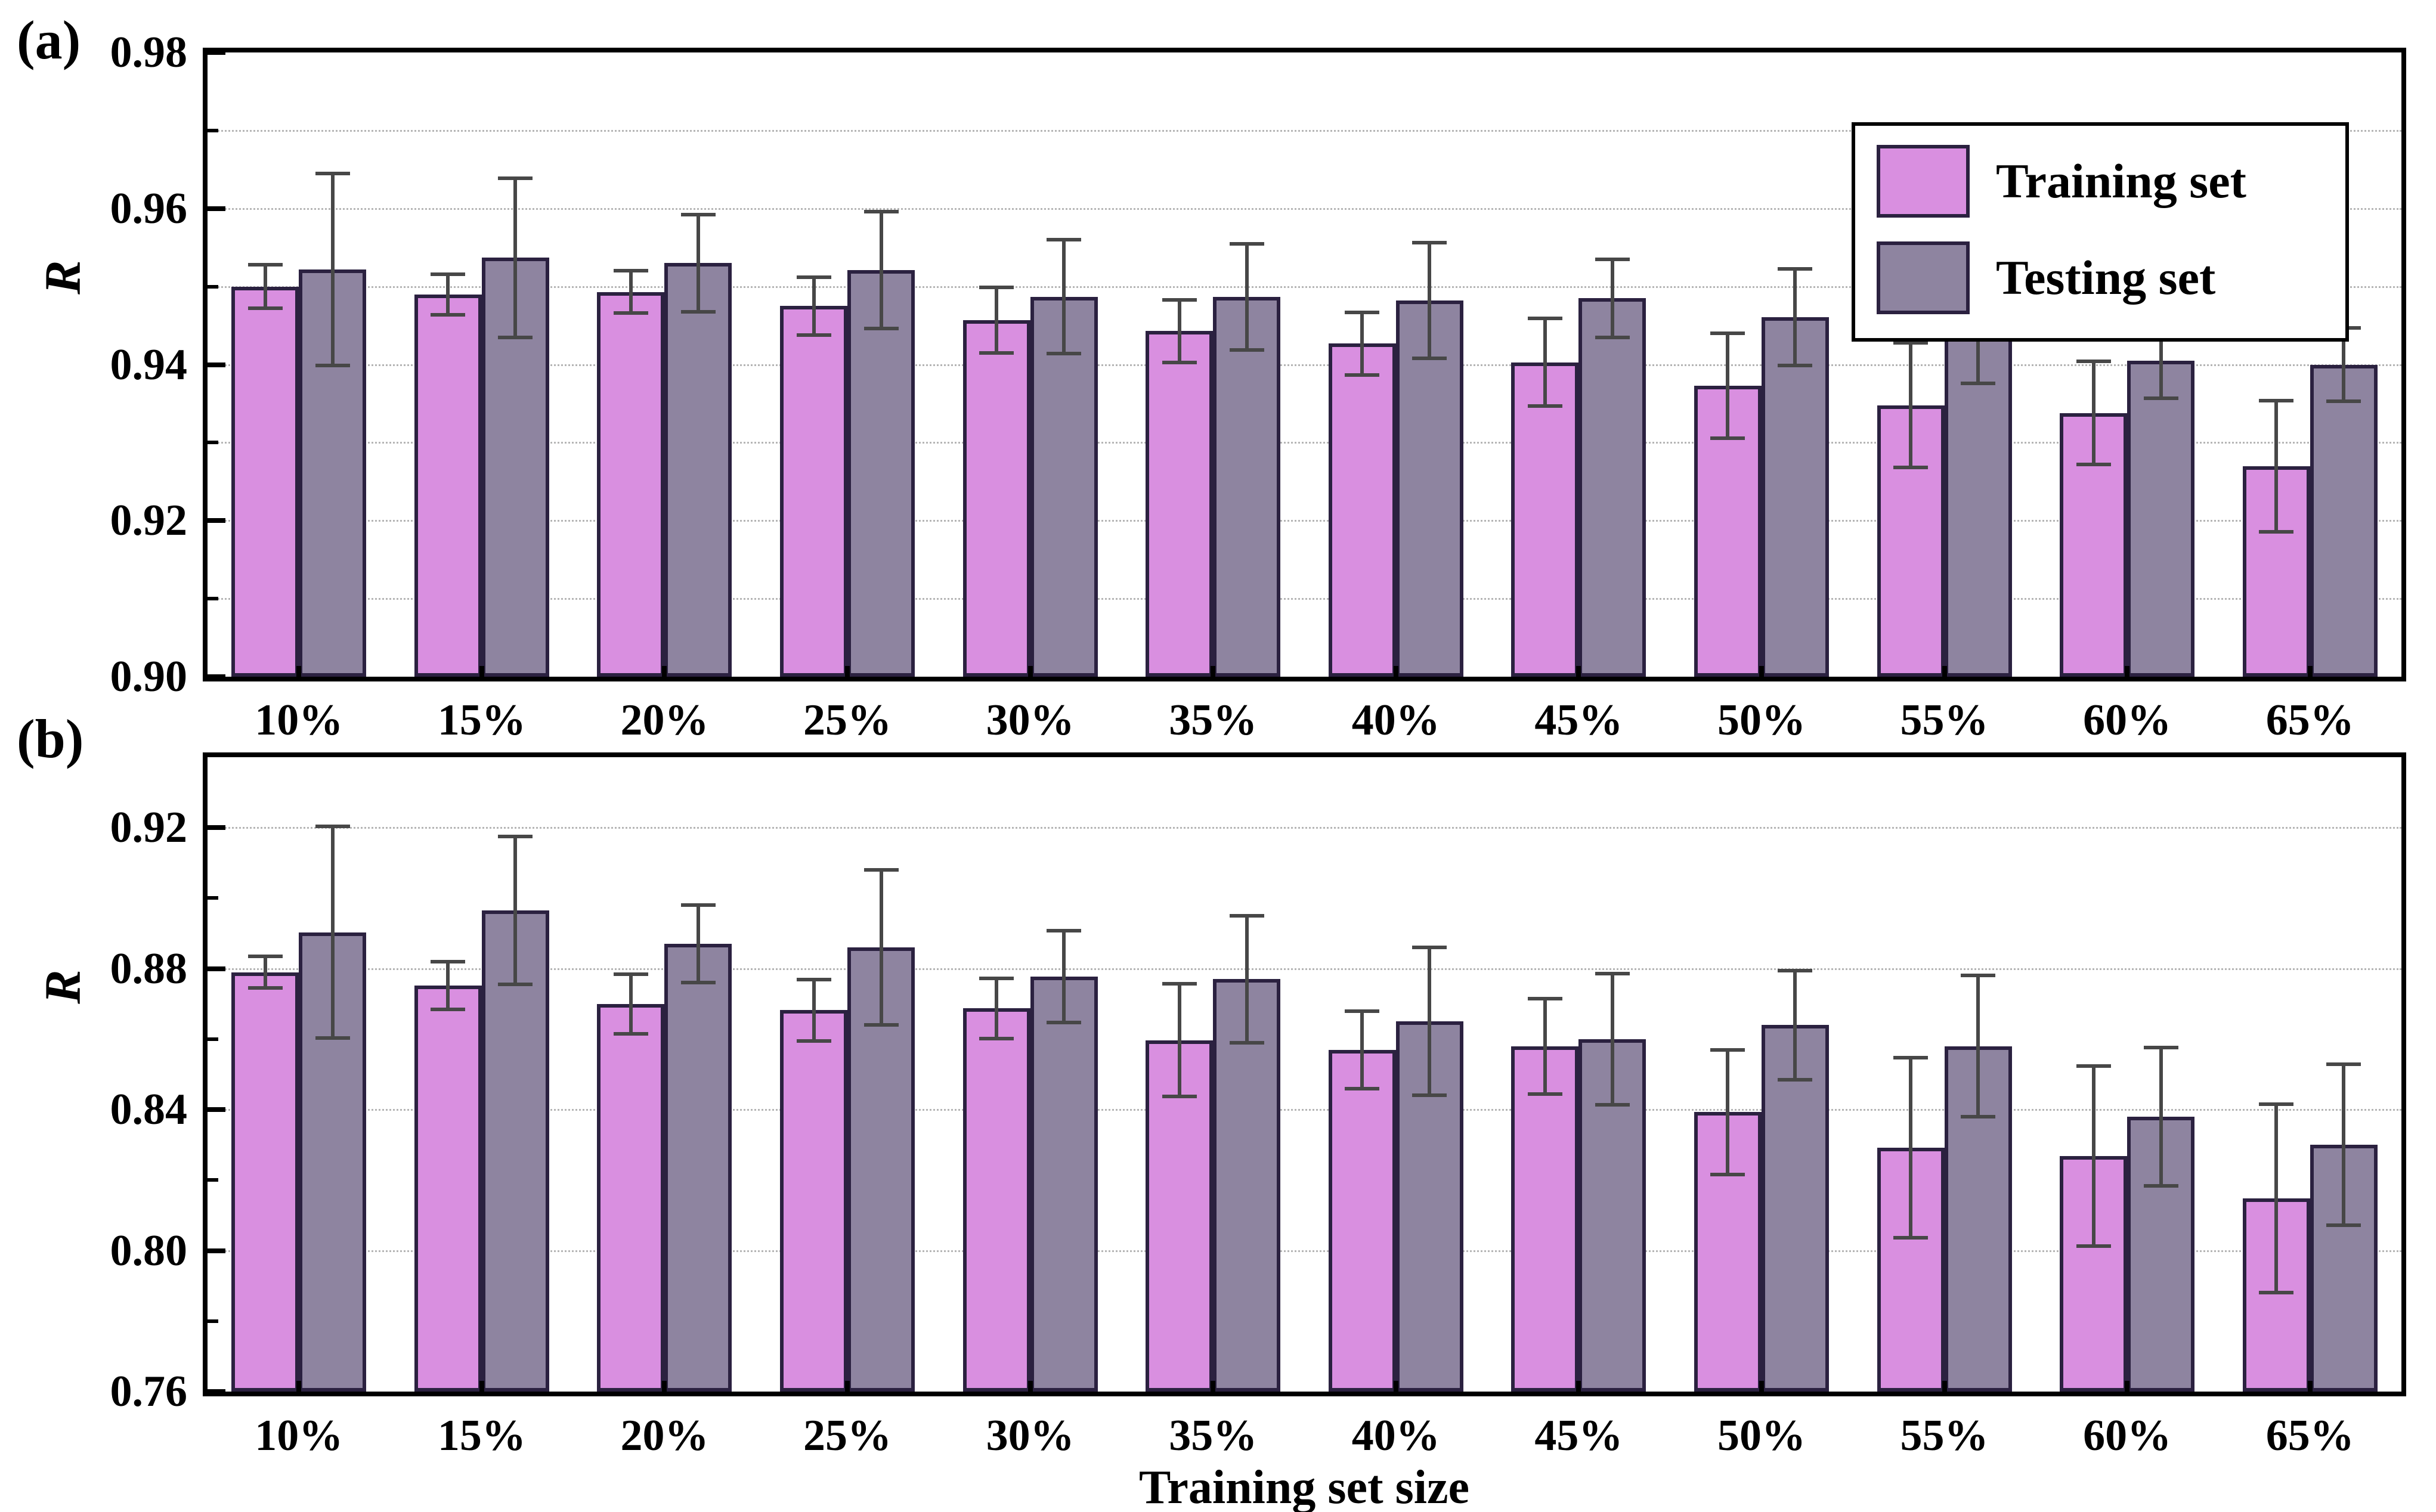 The image size is (2436, 1512). What do you see at coordinates (1030, 720) in the screenshot?
I see `x-tick-label: 30%` at bounding box center [1030, 720].